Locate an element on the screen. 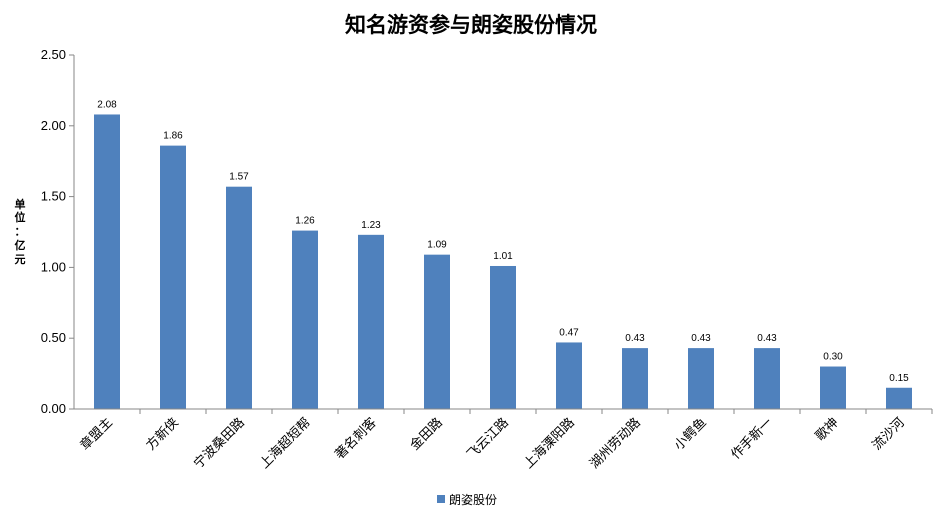 The image size is (943, 512). x-tick-label: 流沙河 is located at coordinates (889, 434).